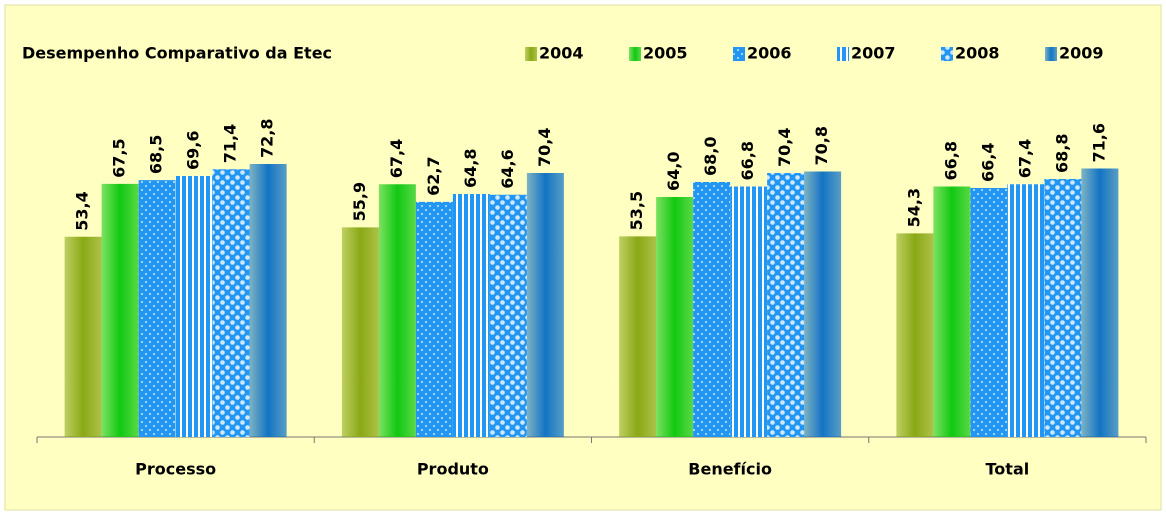  Describe the element at coordinates (561, 53) in the screenshot. I see `legend-label: 2004` at that location.